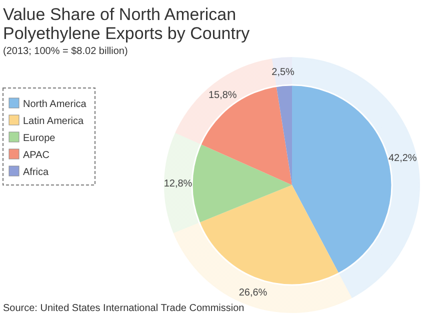  Describe the element at coordinates (39, 138) in the screenshot. I see `legend-label: Europe` at that location.